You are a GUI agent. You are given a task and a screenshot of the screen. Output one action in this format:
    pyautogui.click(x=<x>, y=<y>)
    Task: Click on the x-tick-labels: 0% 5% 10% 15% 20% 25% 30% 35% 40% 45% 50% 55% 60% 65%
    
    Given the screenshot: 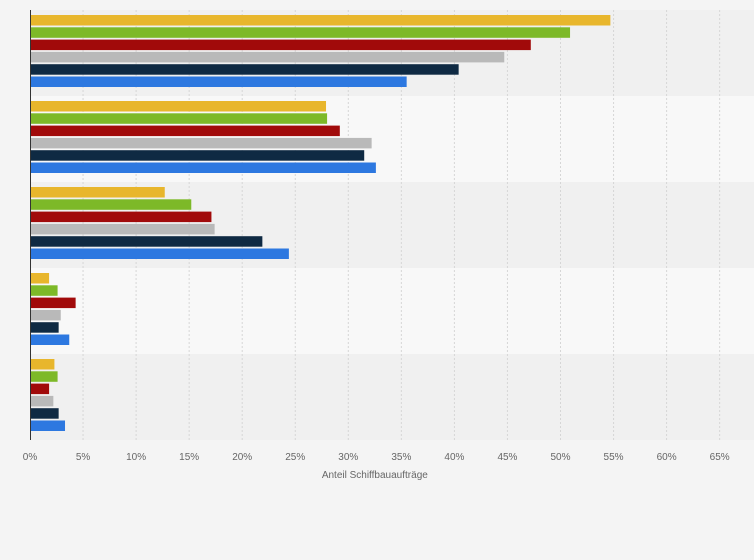 What is the action you would take?
    pyautogui.click(x=376, y=457)
    